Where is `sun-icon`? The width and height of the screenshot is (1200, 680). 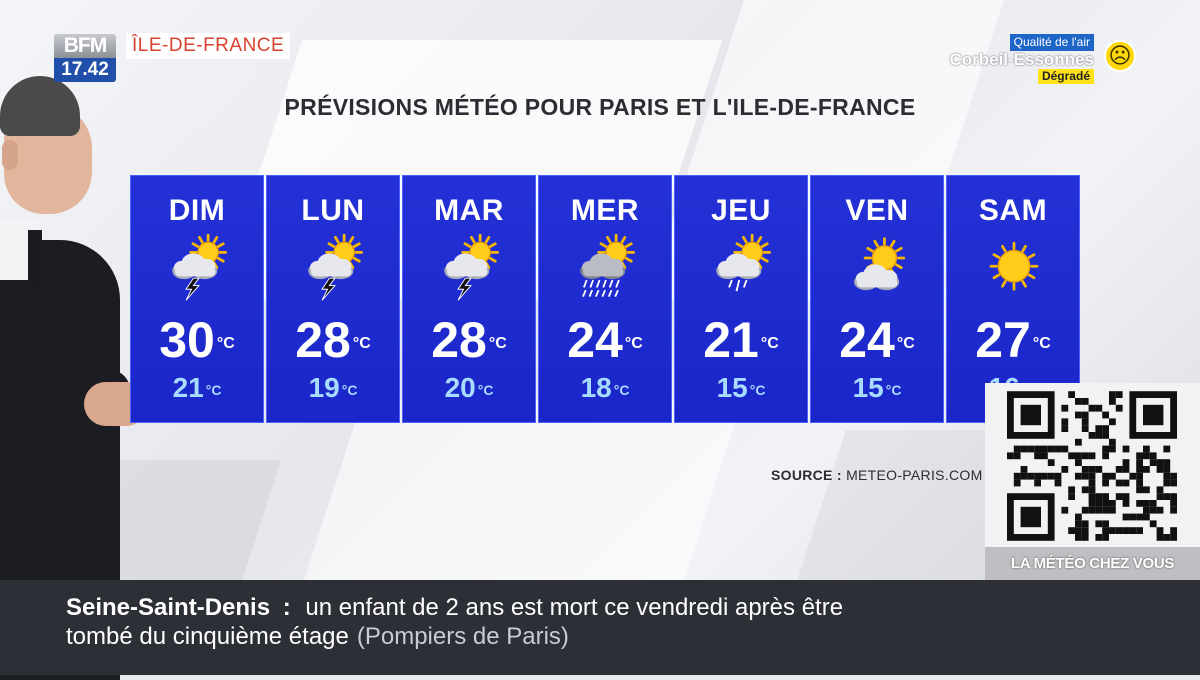 sun-icon is located at coordinates (1014, 266).